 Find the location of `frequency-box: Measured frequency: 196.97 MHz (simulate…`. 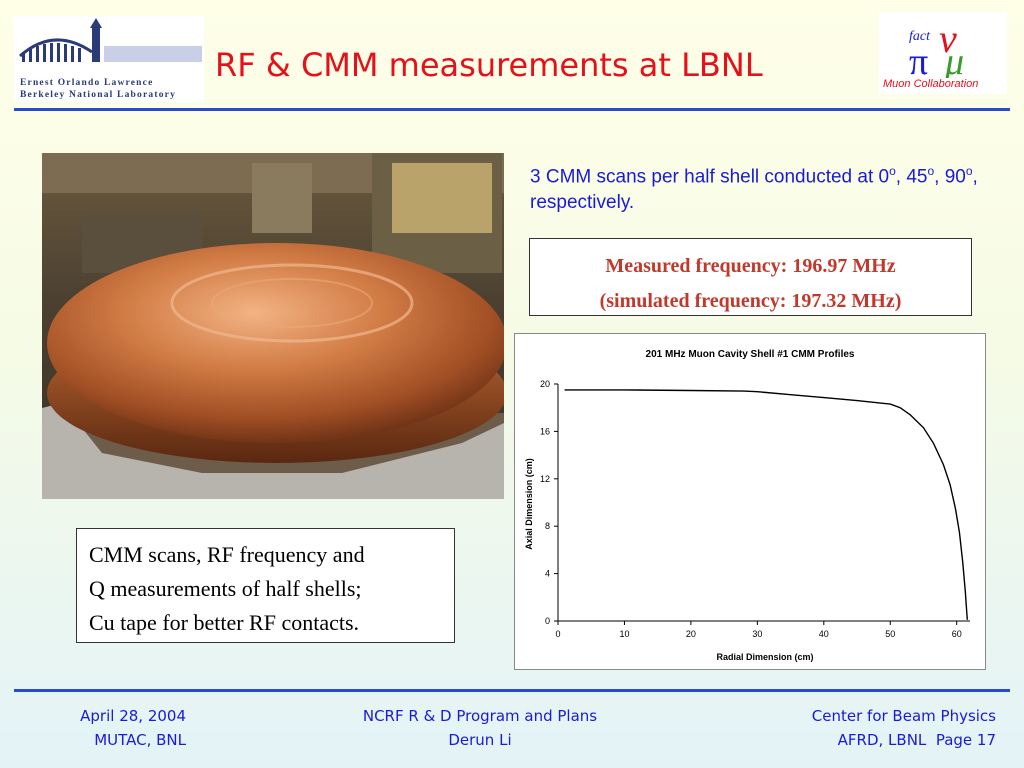

frequency-box: Measured frequency: 196.97 MHz (simulate… is located at coordinates (750, 277).